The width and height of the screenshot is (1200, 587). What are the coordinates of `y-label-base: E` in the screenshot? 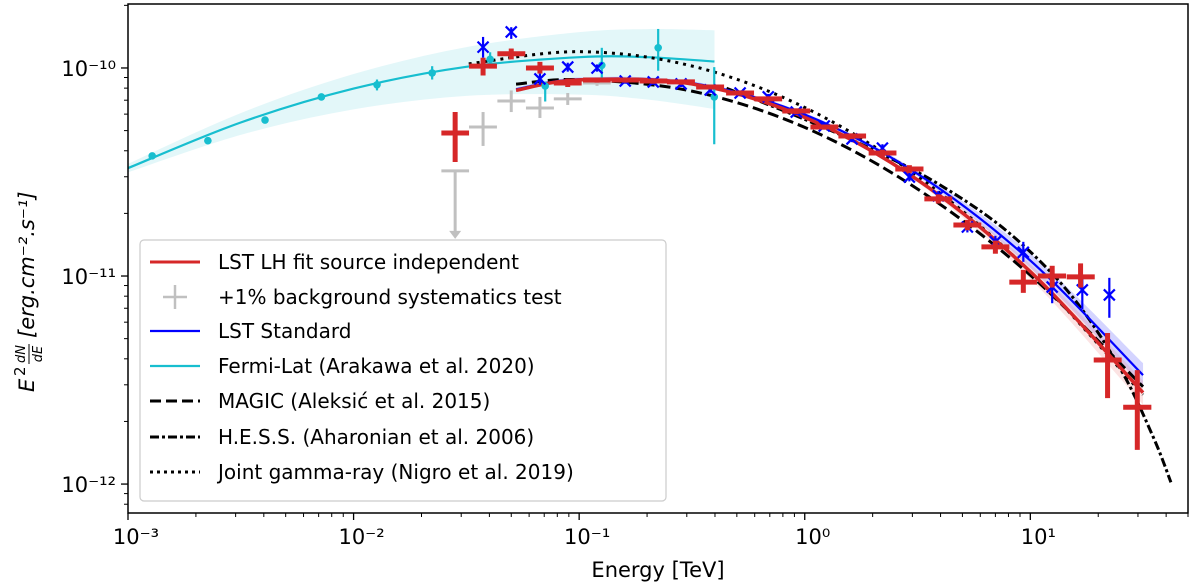 It's located at (27, 385).